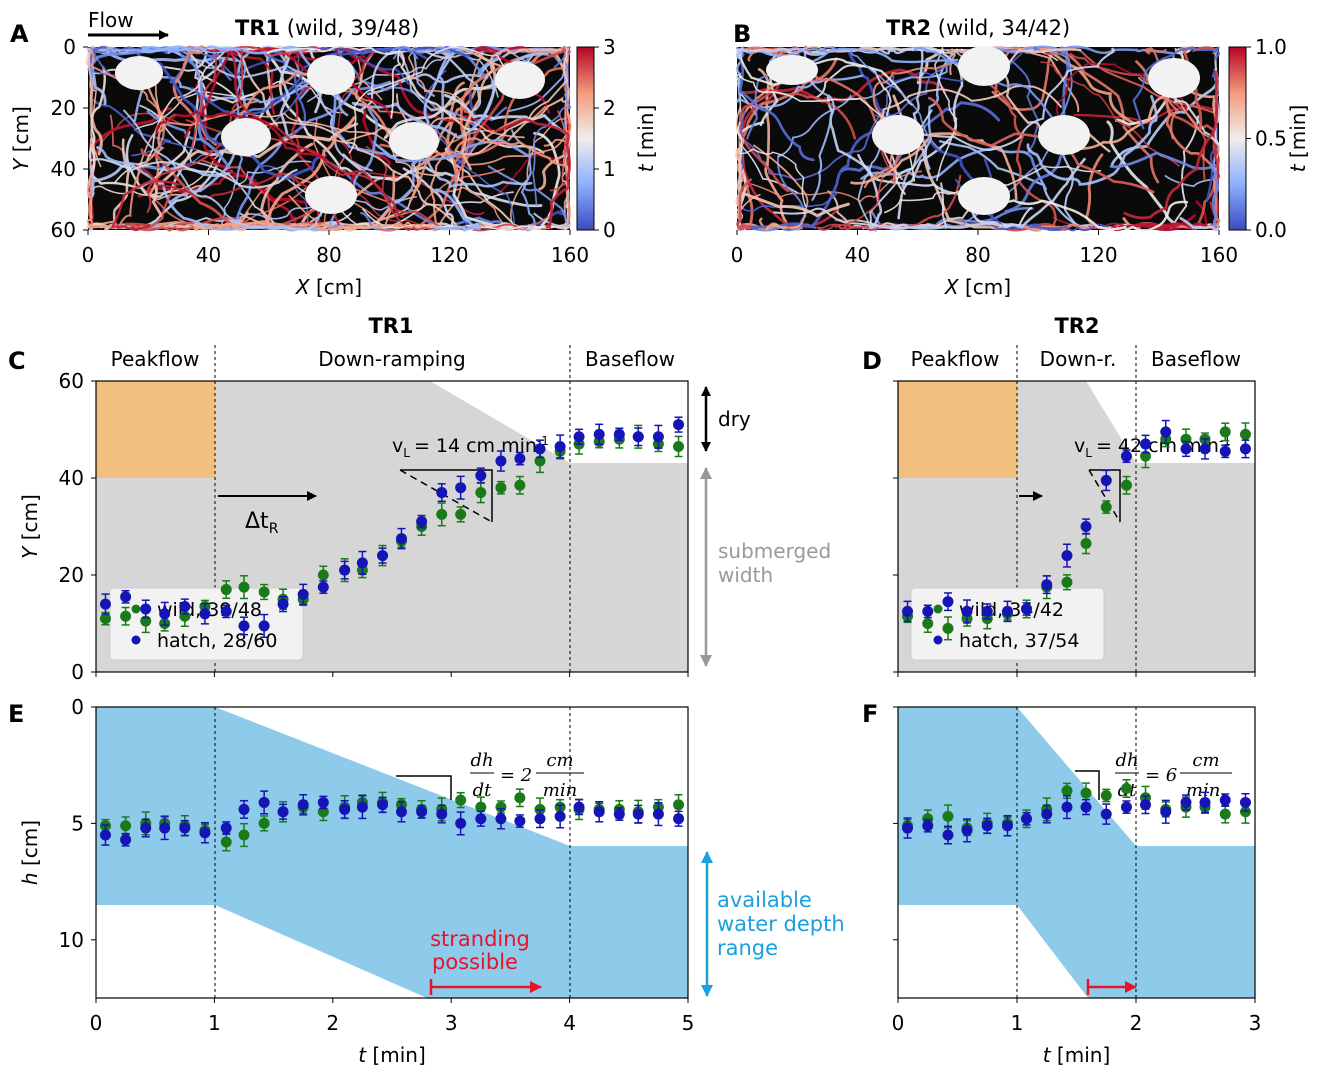 Image resolution: width=1333 pixels, height=1072 pixels. Describe the element at coordinates (208, 255) in the screenshot. I see `x-tick-label: 40` at that location.